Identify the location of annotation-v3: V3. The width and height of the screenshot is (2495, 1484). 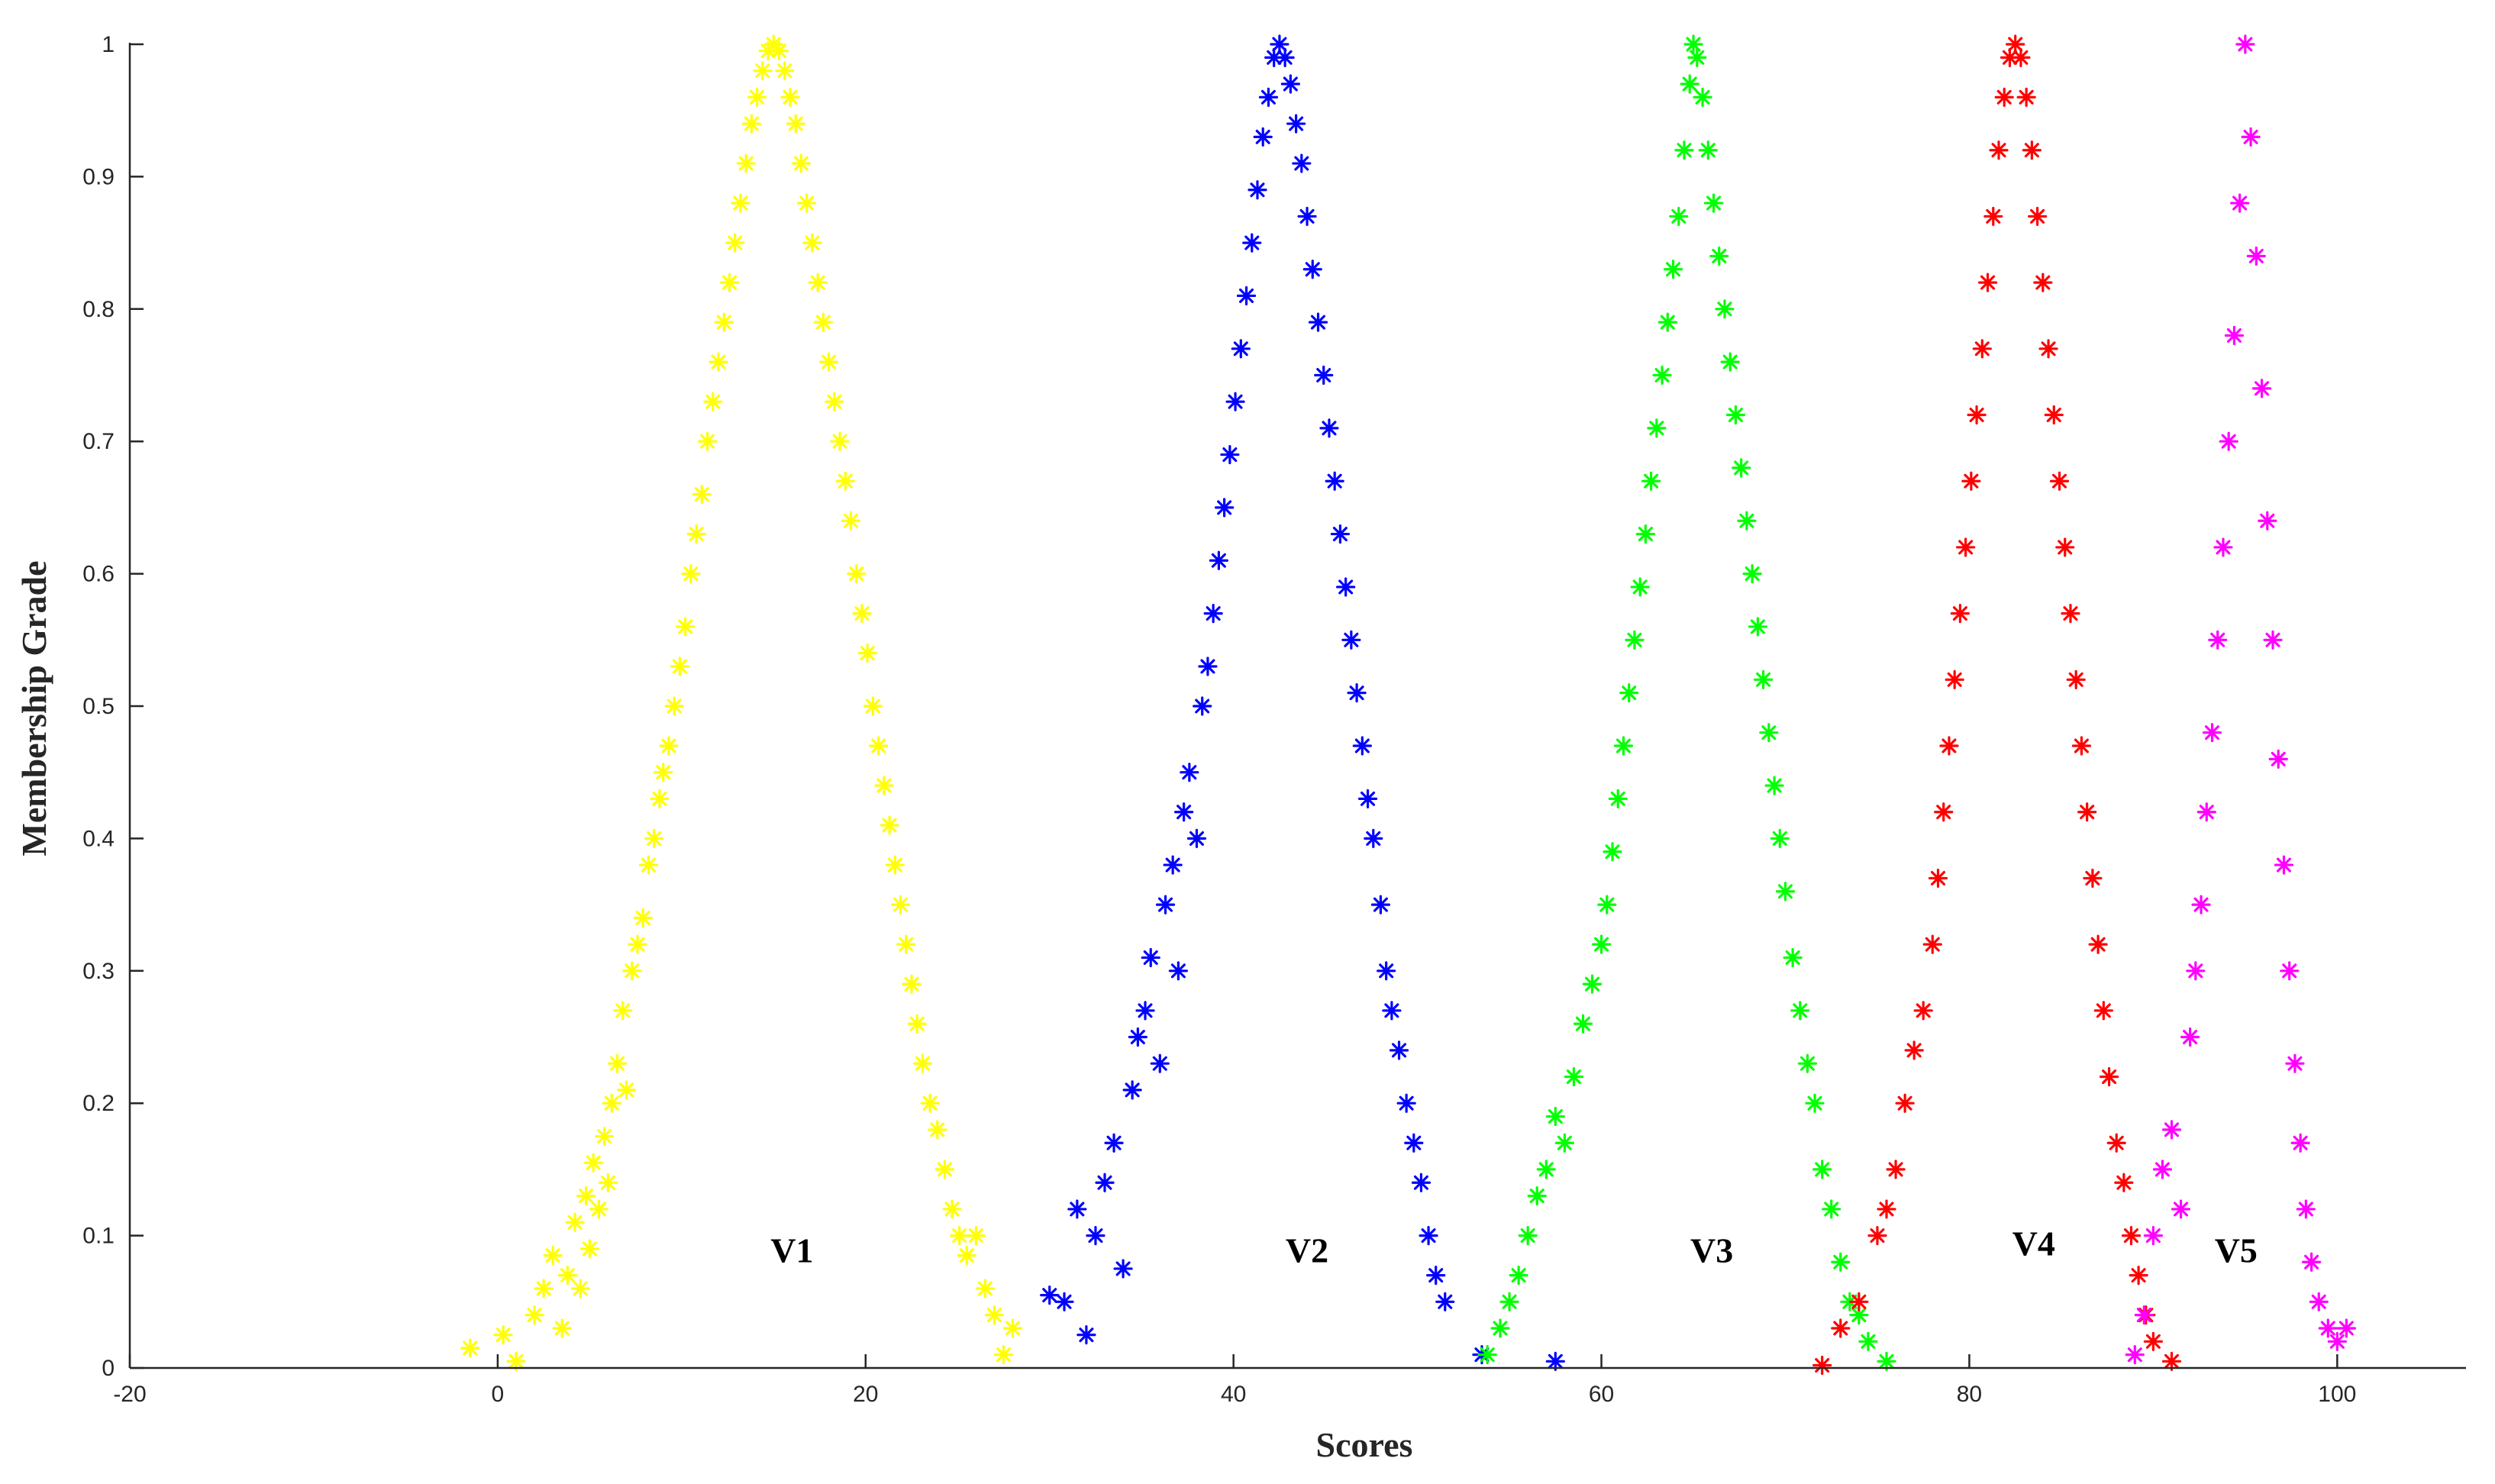
(1711, 1250).